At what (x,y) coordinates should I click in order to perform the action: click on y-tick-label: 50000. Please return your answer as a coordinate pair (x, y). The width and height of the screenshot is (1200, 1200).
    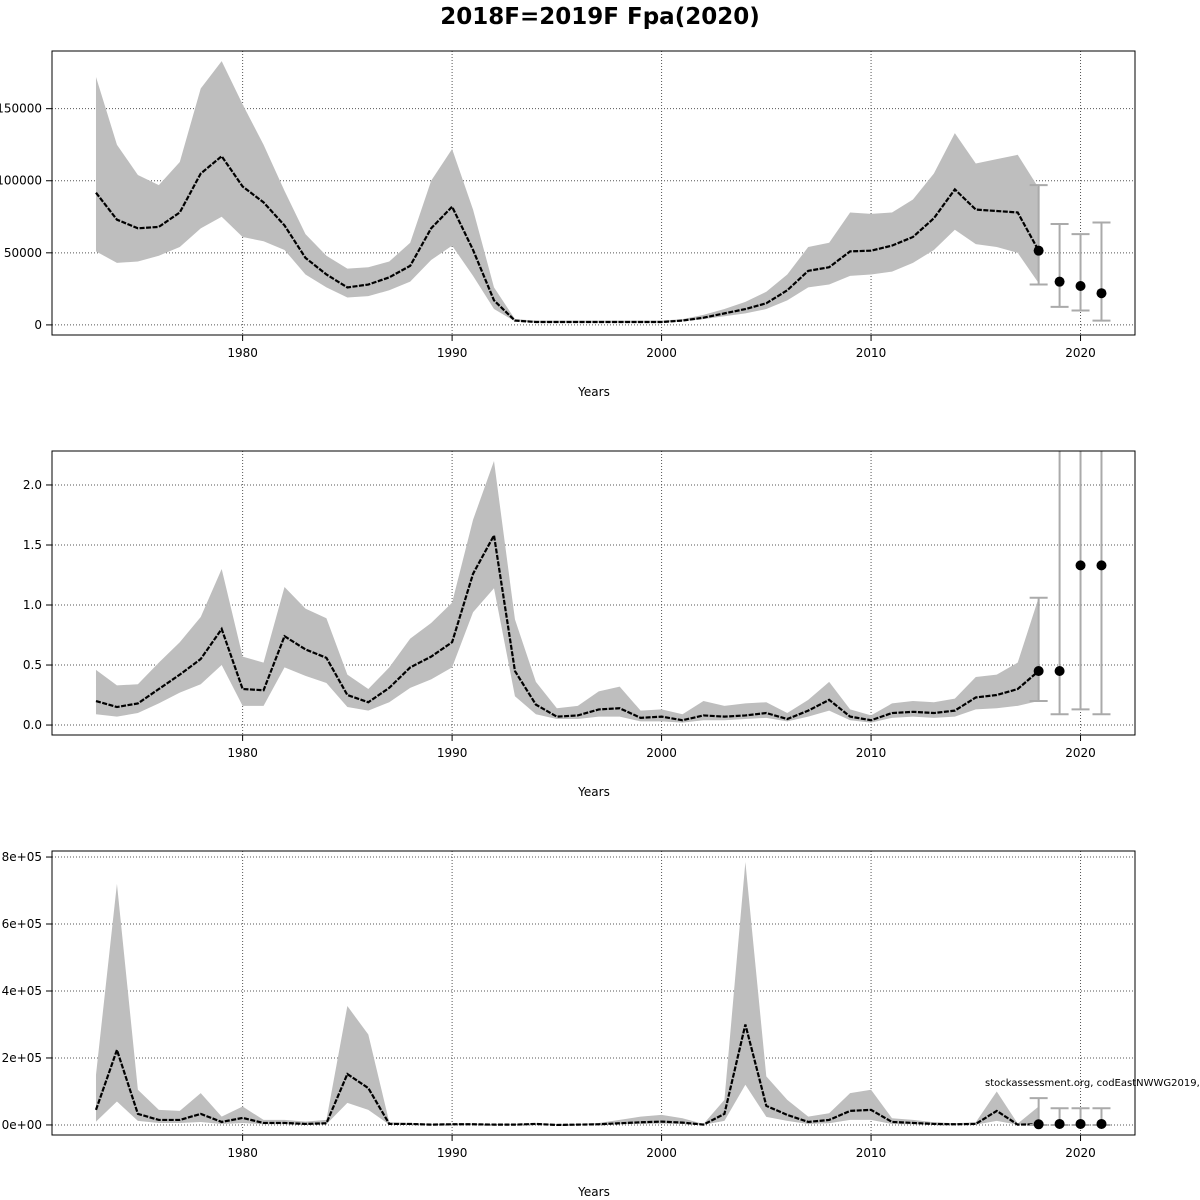
    Looking at the image, I should click on (23, 253).